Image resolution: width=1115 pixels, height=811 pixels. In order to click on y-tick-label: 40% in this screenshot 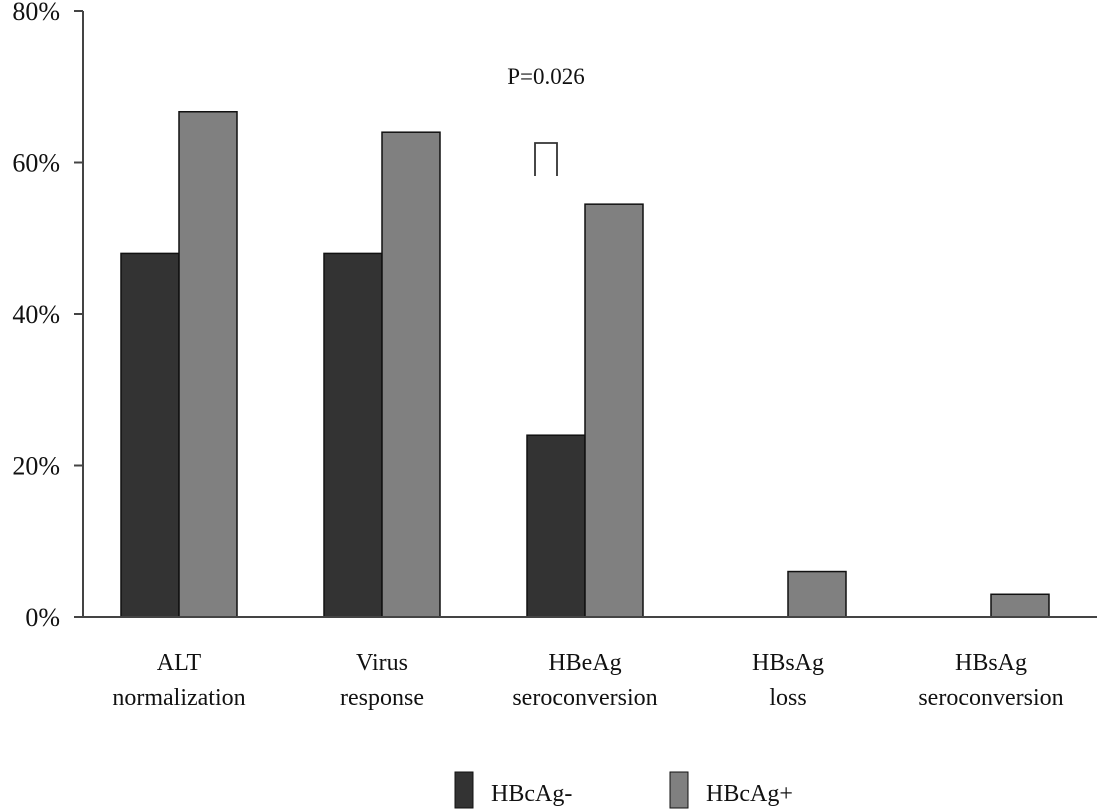, I will do `click(36, 314)`.